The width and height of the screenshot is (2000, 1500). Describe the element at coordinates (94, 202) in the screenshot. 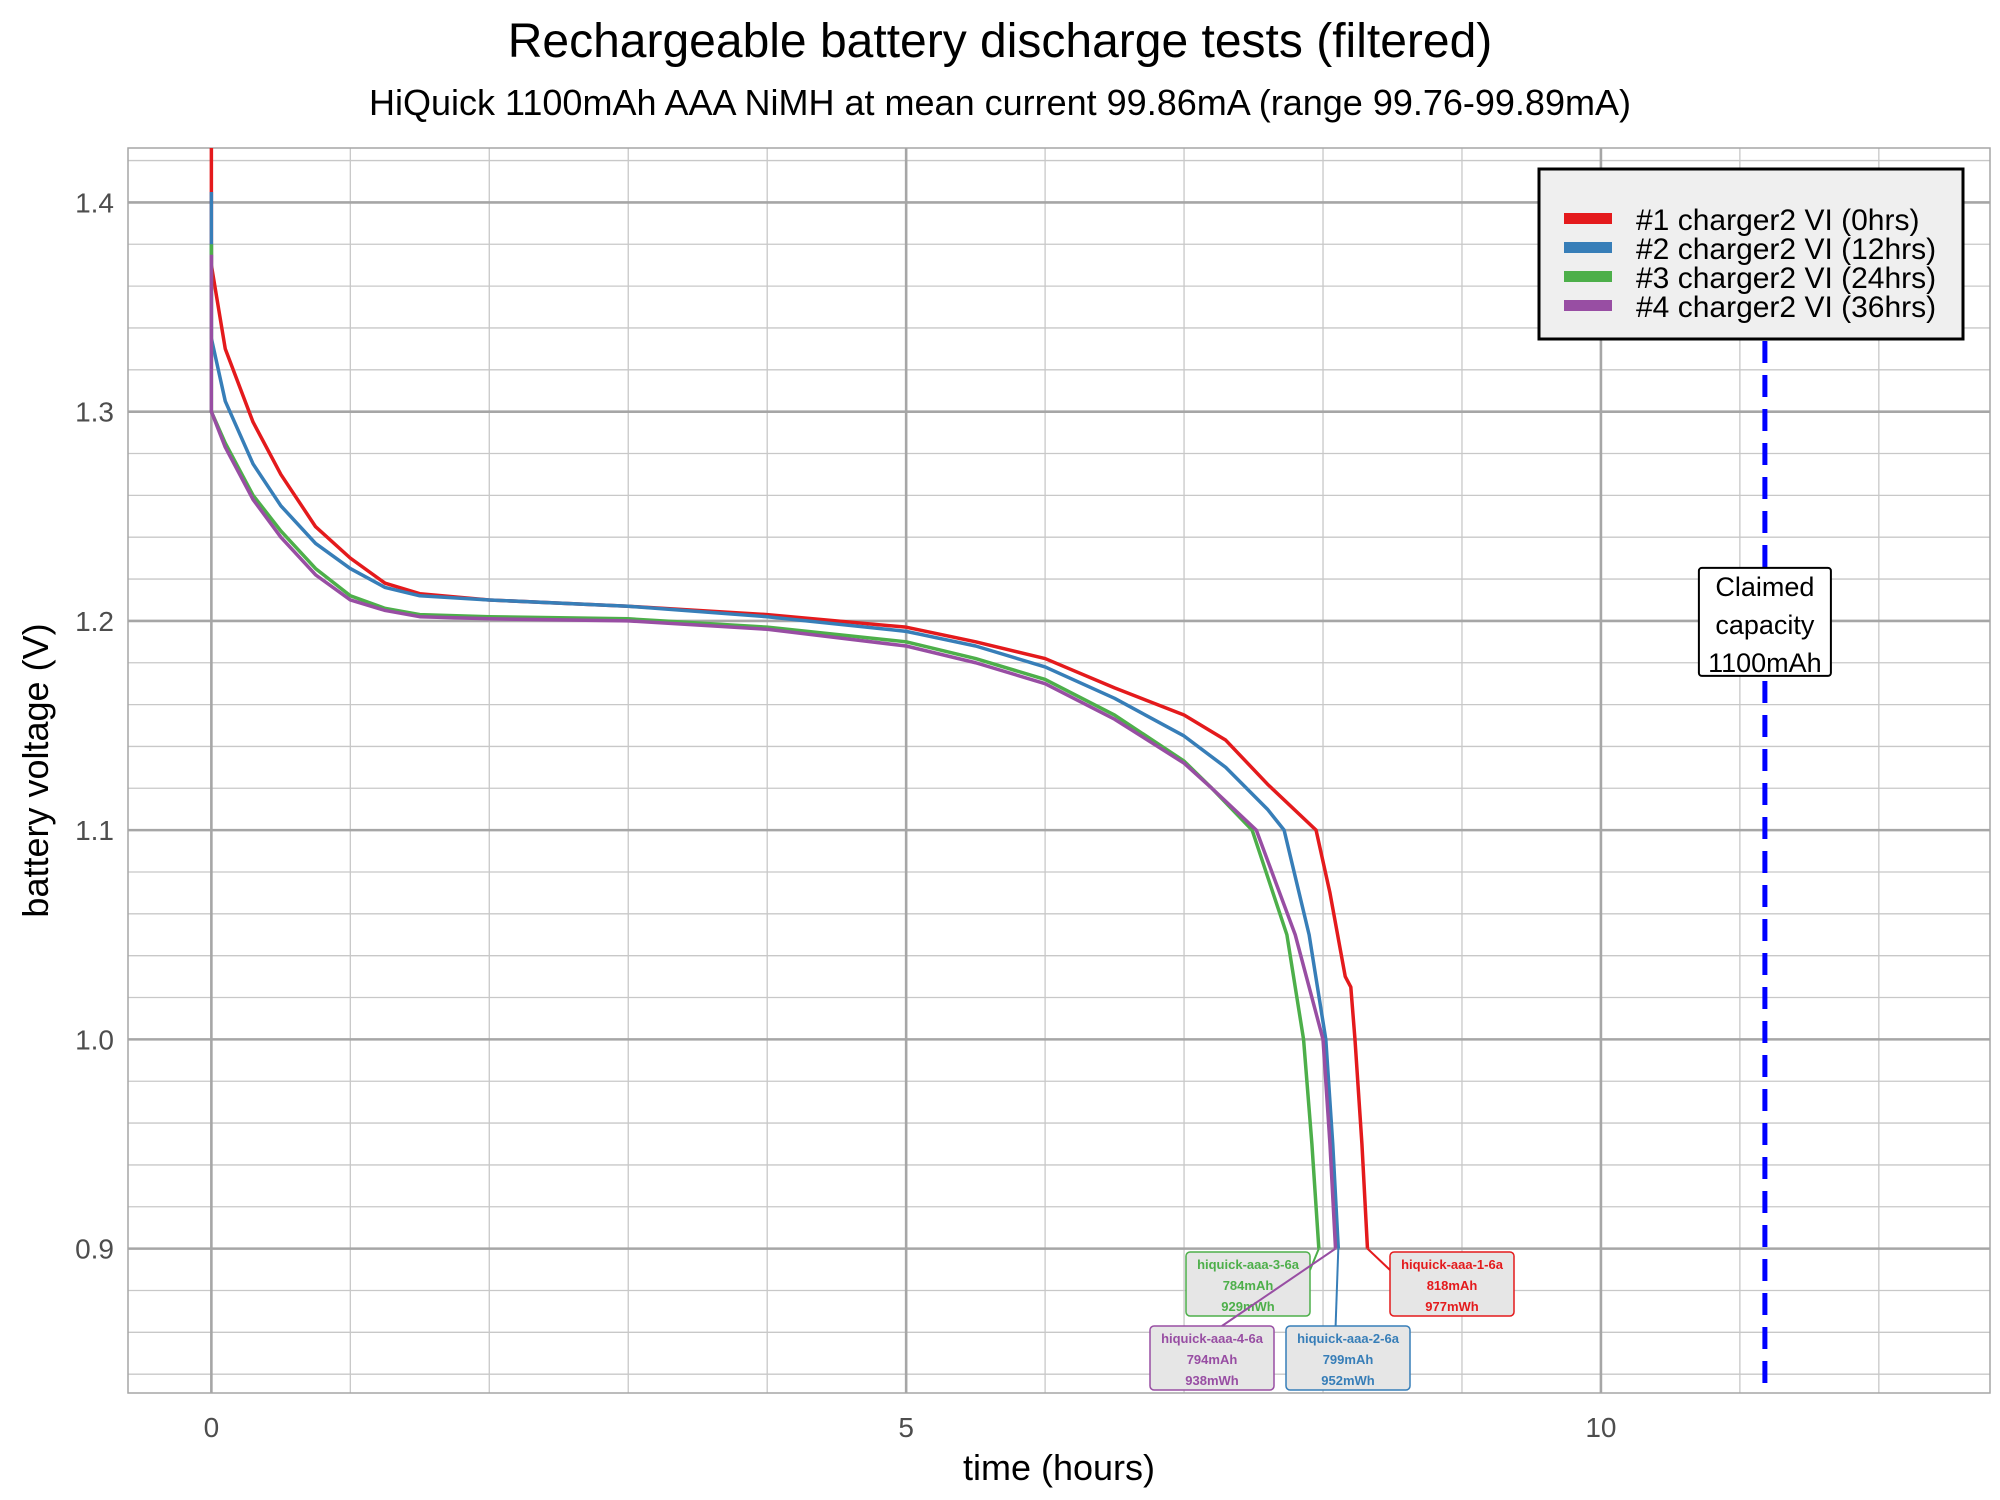

I see `y-tick-label: 1.4` at that location.